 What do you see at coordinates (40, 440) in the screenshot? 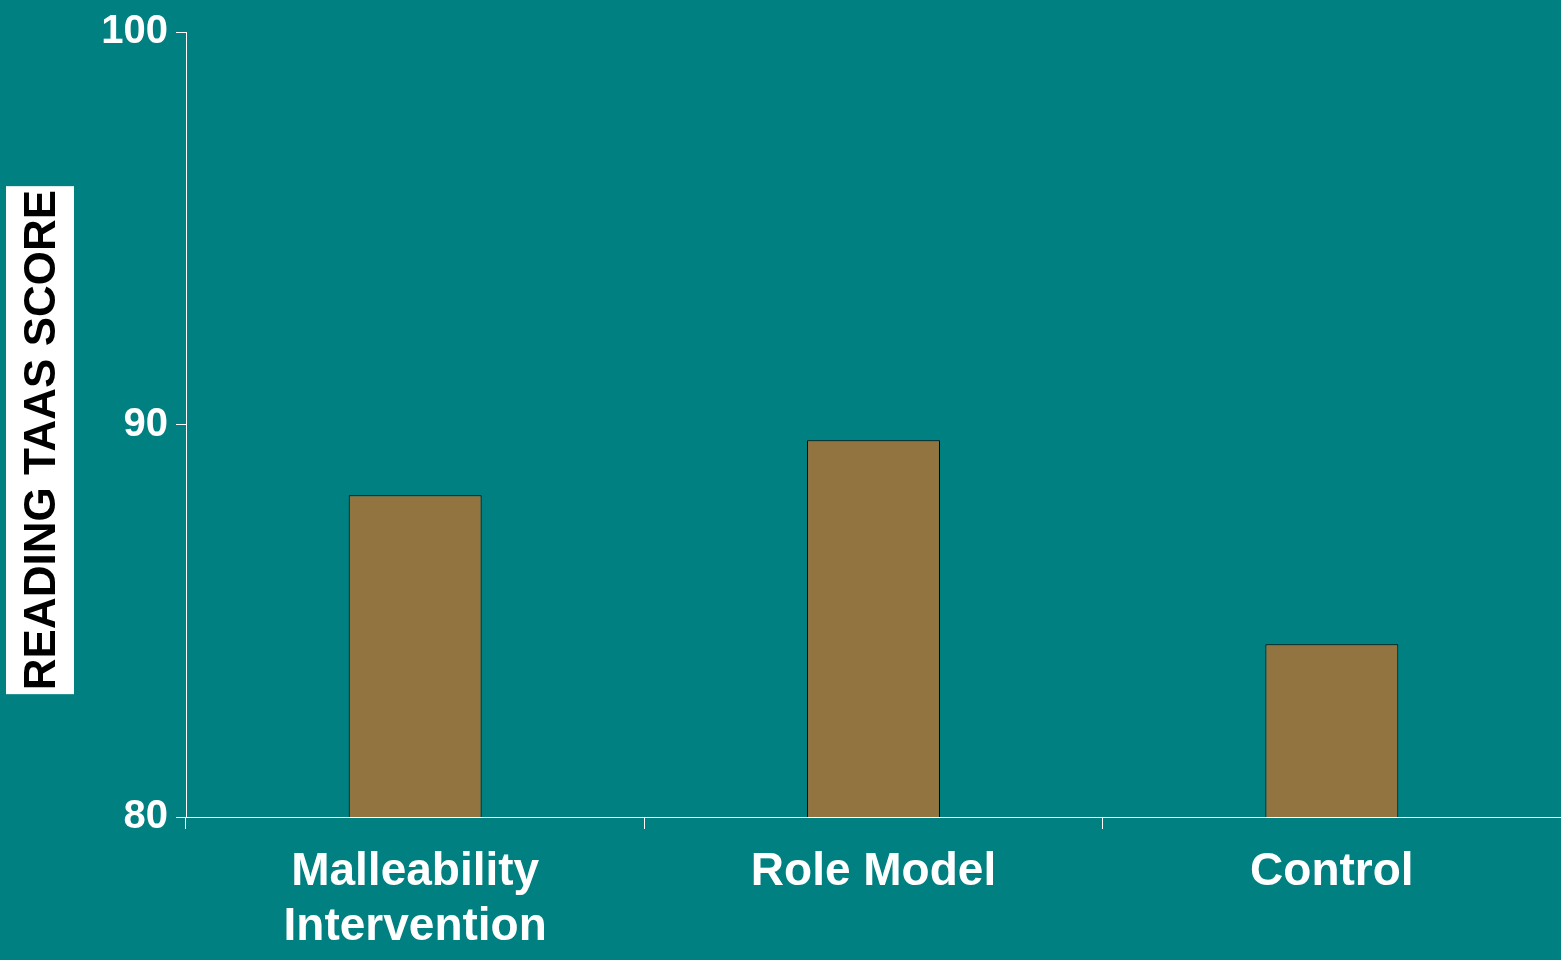
I see `y-axis-title: READING TAAS SCORE` at bounding box center [40, 440].